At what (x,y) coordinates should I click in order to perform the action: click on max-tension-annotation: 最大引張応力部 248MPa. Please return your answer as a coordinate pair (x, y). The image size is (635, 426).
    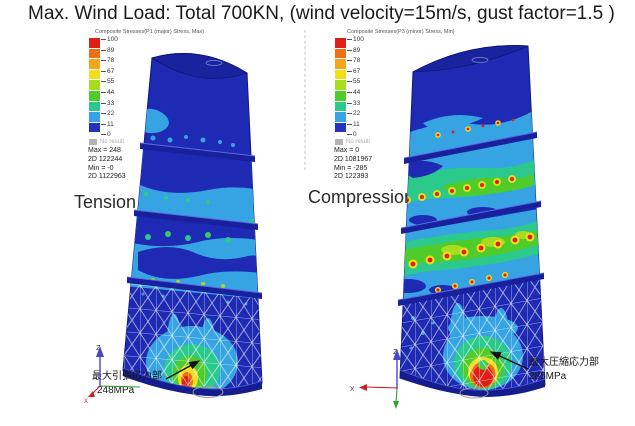
    Looking at the image, I should click on (127, 384).